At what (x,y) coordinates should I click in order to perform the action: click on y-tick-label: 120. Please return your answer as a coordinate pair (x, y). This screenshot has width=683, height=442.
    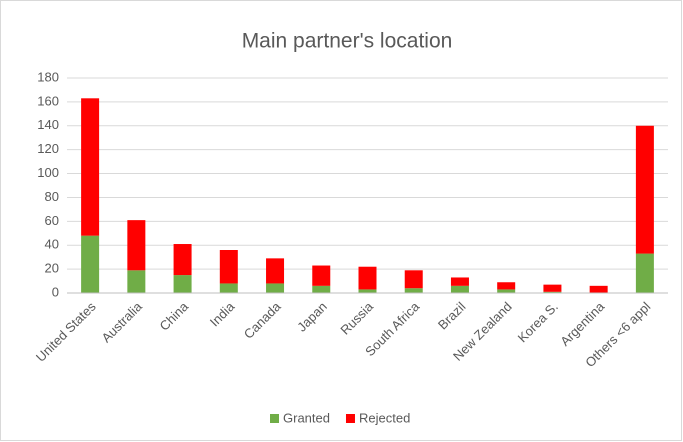
    Looking at the image, I should click on (48, 148).